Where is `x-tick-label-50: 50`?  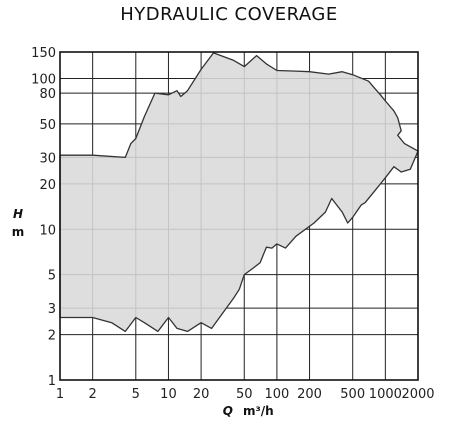 x-tick-label-50: 50 is located at coordinates (244, 394).